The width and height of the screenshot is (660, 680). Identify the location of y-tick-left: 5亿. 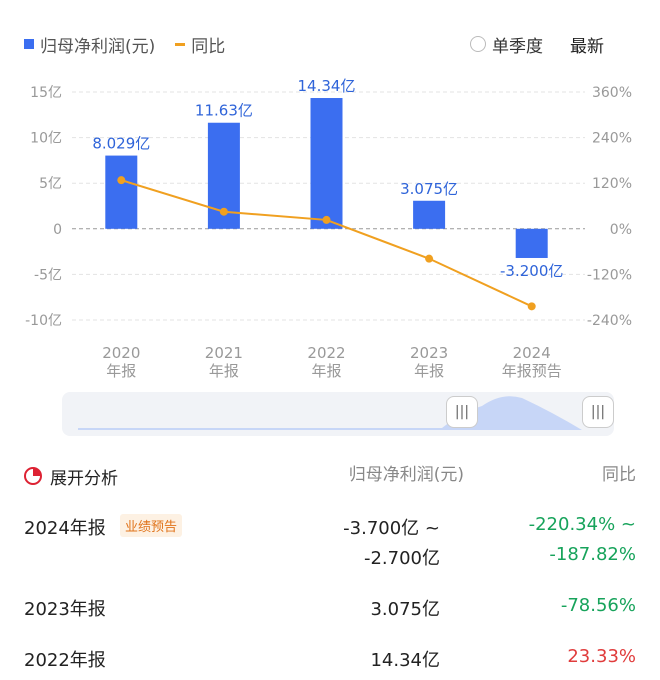
(50, 184).